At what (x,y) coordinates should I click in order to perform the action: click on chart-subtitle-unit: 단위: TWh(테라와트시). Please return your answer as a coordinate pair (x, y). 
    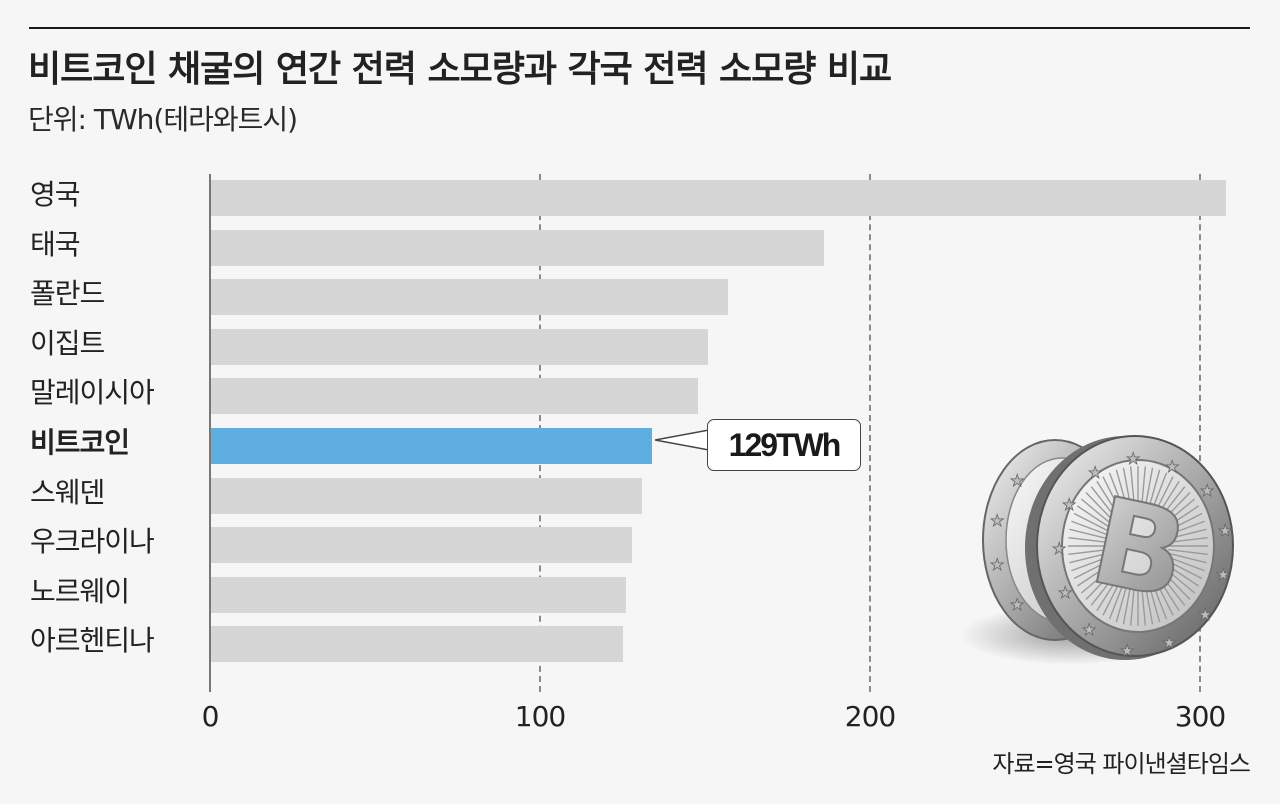
    Looking at the image, I should click on (163, 119).